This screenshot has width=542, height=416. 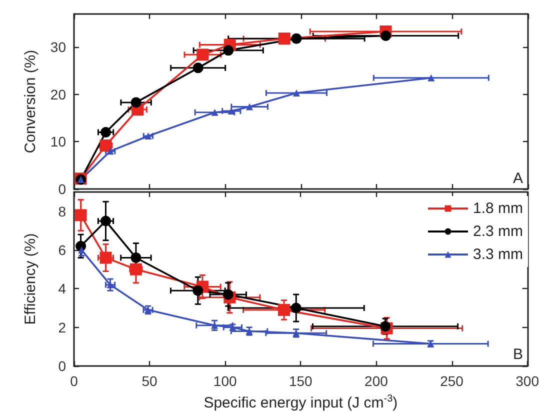 I want to click on legend-label: 2.3 mm, so click(x=498, y=231).